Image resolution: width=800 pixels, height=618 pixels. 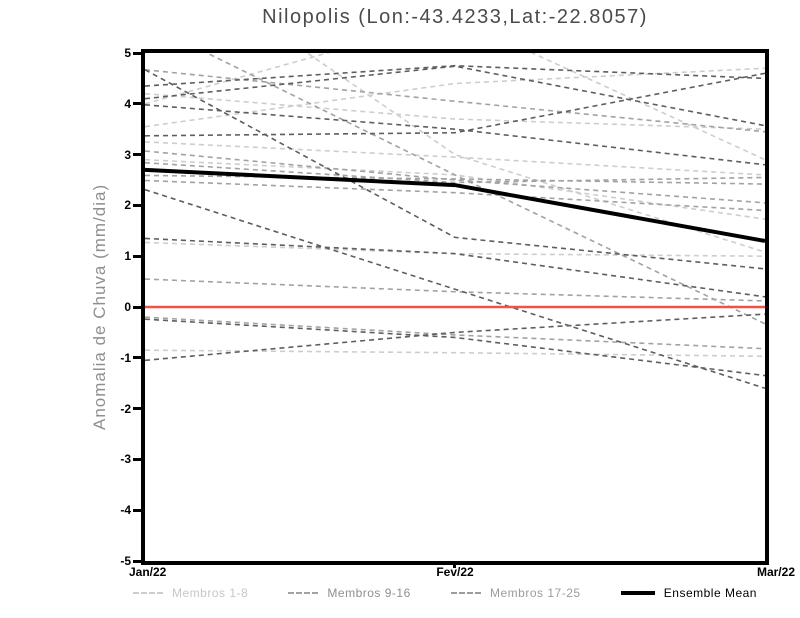 I want to click on y-tick-label: -5, so click(x=125, y=561).